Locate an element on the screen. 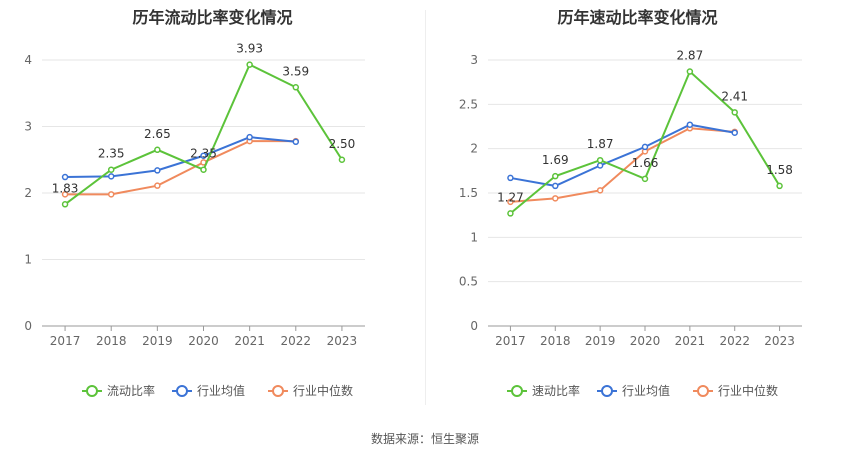 This screenshot has width=850, height=459. data-label: 2.50 is located at coordinates (342, 144).